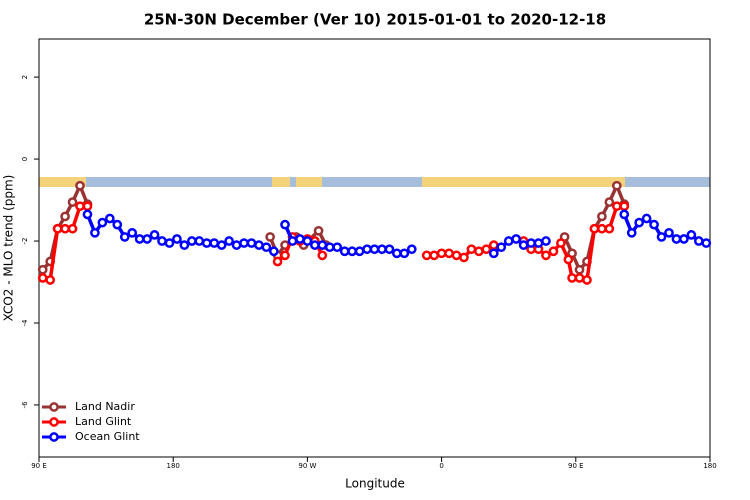 This screenshot has width=750, height=500. What do you see at coordinates (307, 466) in the screenshot?
I see `x-tick-label: 90 W` at bounding box center [307, 466].